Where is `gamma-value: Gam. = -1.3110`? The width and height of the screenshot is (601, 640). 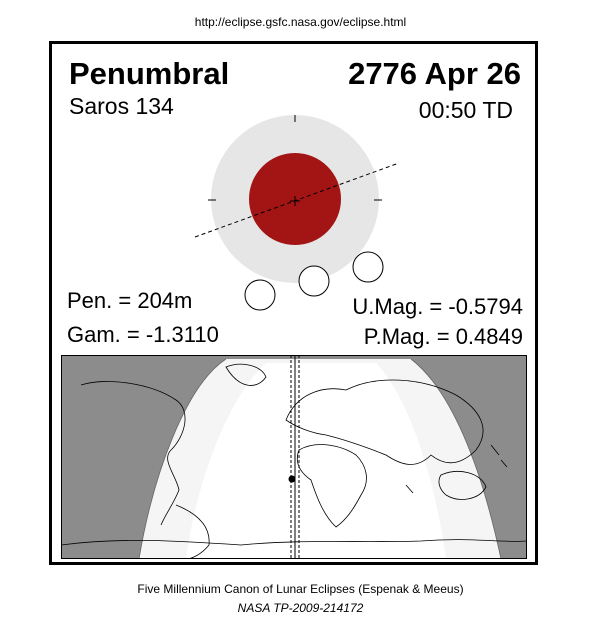
gamma-value: Gam. = -1.3110 is located at coordinates (143, 334).